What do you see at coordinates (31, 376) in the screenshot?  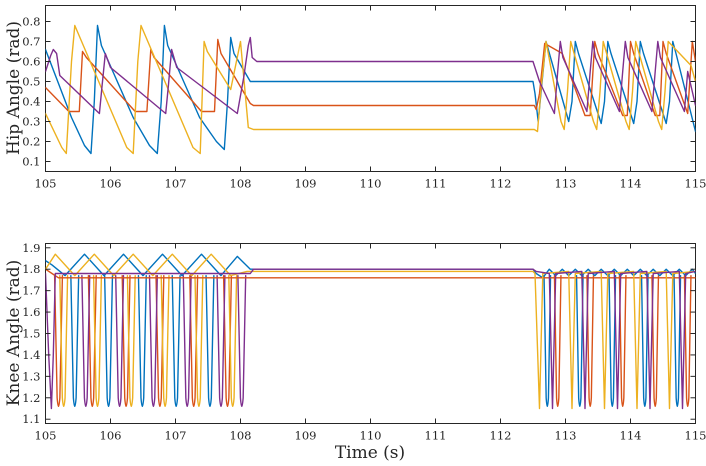 I see `knee-ytick-label: 1.3` at bounding box center [31, 376].